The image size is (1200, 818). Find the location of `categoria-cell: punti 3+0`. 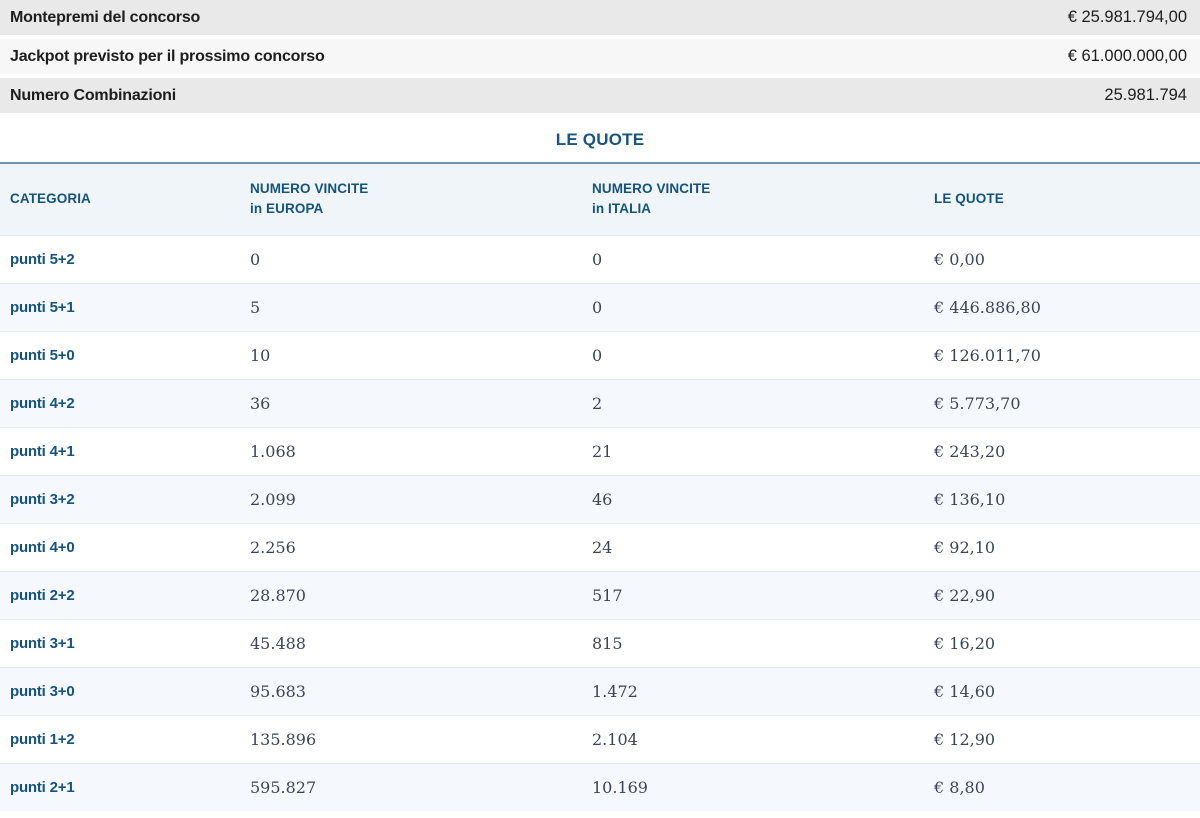

categoria-cell: punti 3+0 is located at coordinates (120, 690).